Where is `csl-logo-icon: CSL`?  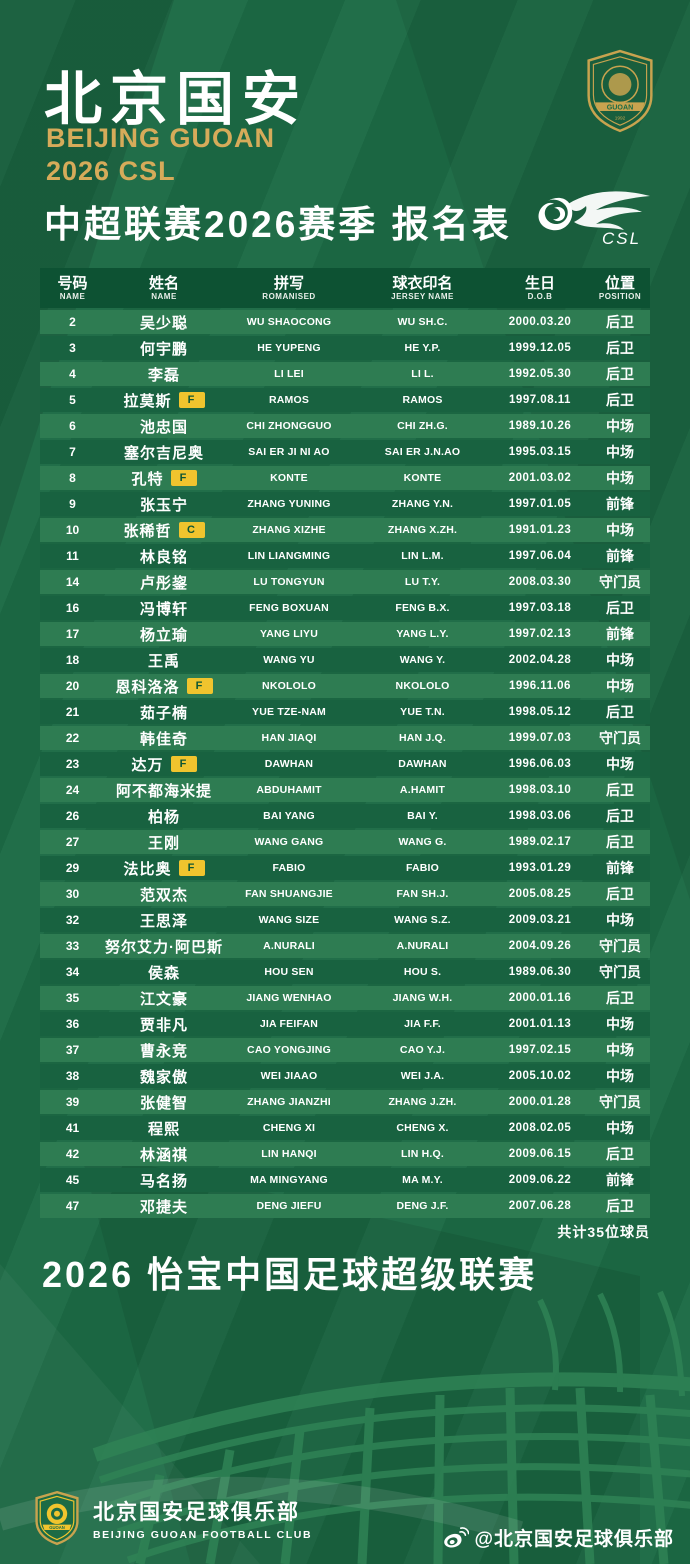
csl-logo-icon: CSL is located at coordinates (594, 219).